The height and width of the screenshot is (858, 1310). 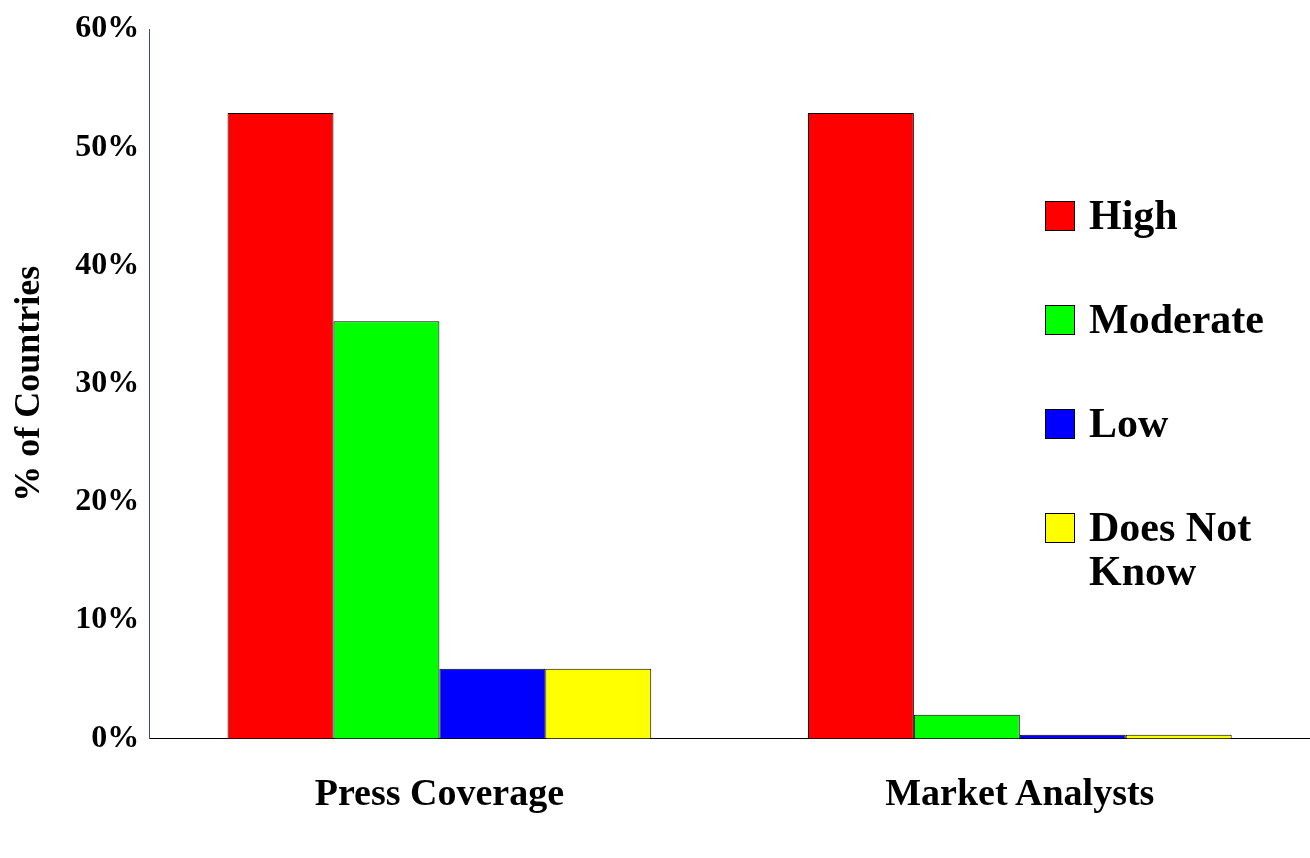 I want to click on x-tick-label: Press Coverage, so click(x=439, y=792).